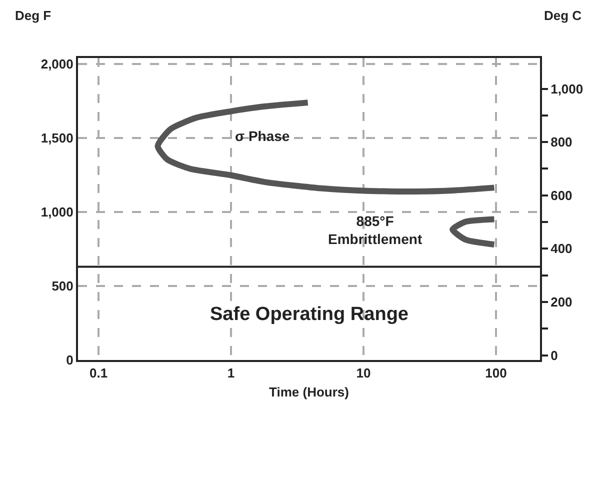  Describe the element at coordinates (567, 88) in the screenshot. I see `y2-tick-label: 1,000` at that location.